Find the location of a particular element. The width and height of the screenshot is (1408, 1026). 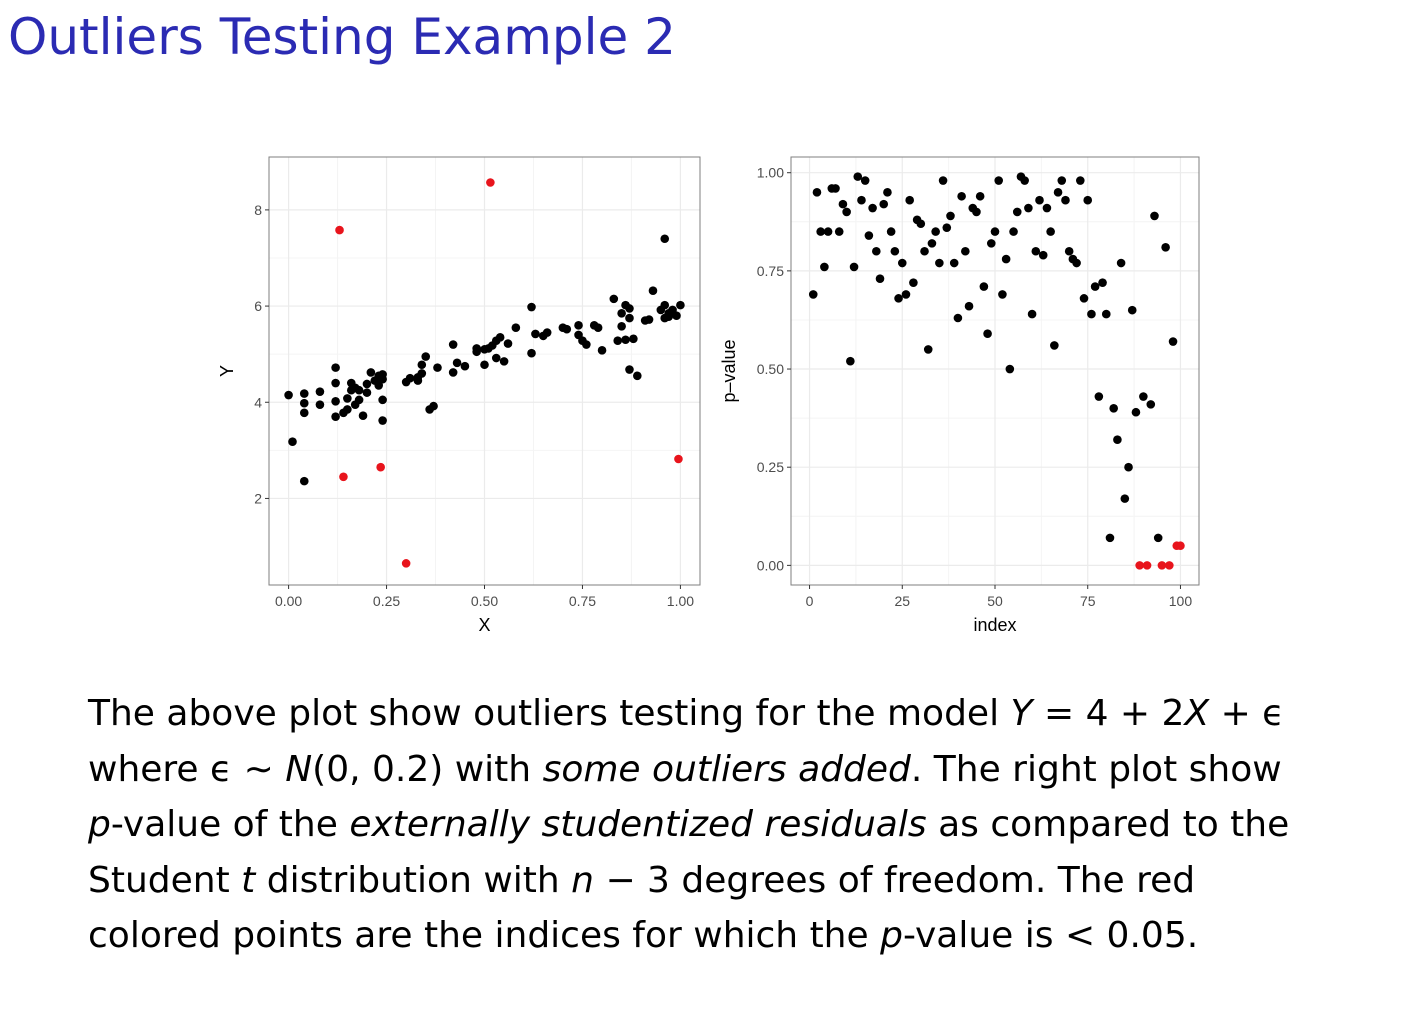

x-tick-label: 0.25 is located at coordinates (386, 601).